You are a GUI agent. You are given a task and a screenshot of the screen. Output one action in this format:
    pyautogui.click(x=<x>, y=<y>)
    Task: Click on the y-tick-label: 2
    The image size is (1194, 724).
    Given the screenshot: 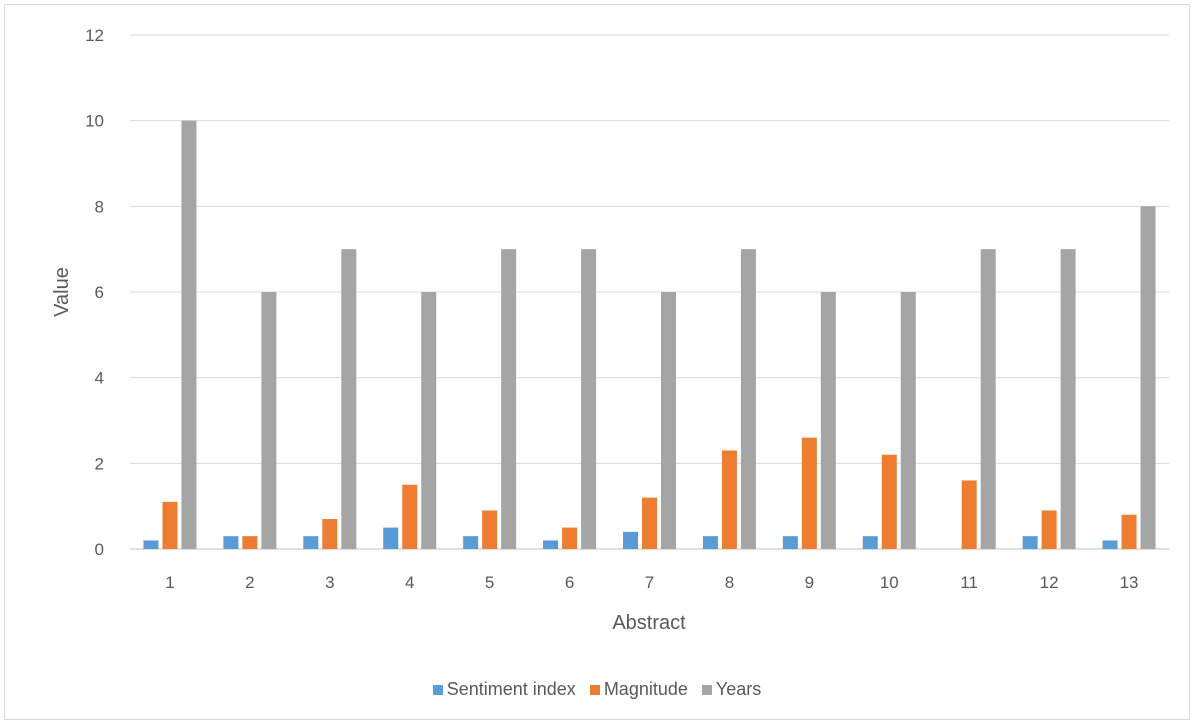 What is the action you would take?
    pyautogui.click(x=99, y=463)
    